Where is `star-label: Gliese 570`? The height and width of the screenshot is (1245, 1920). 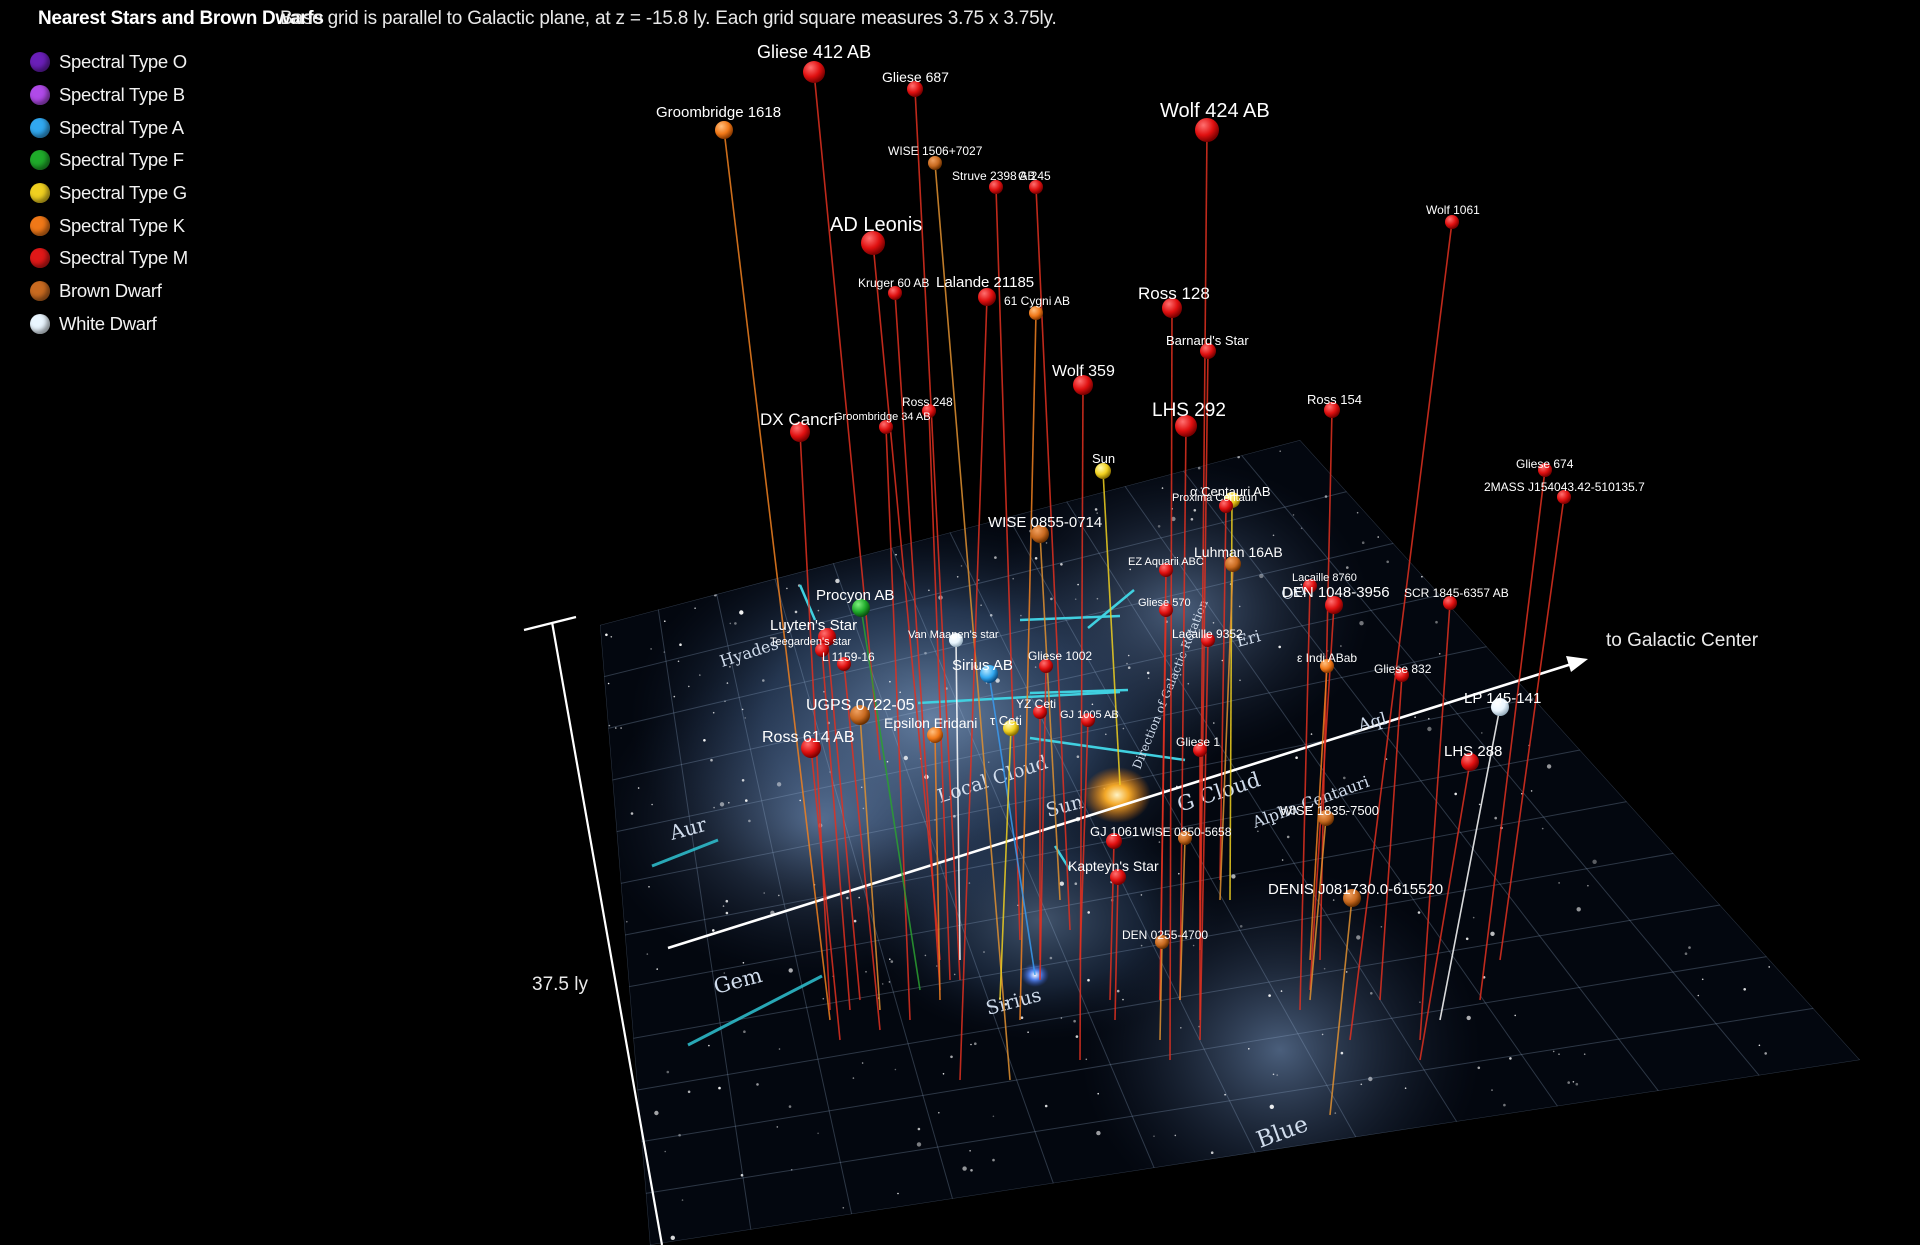
star-label: Gliese 570 is located at coordinates (1164, 603).